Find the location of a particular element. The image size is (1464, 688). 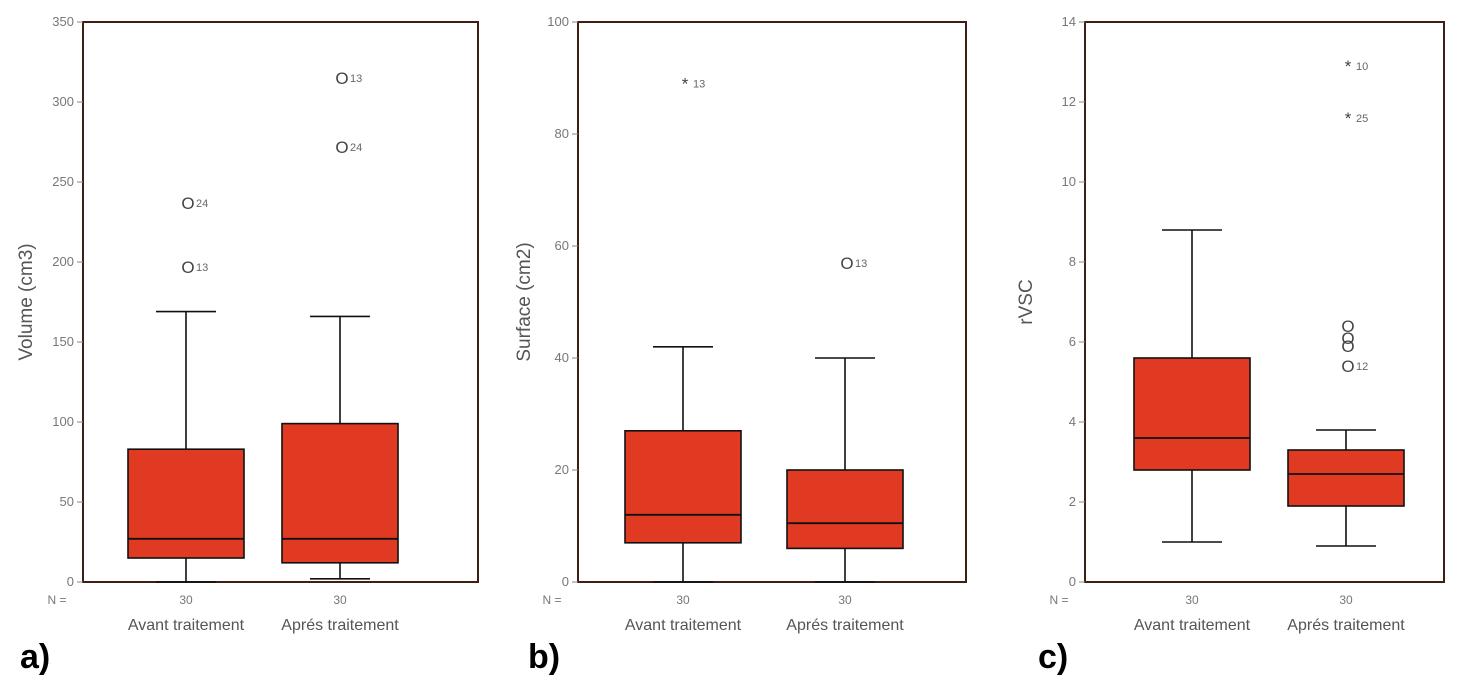

chart-2-ytick-label-6: 12 is located at coordinates (1069, 101).